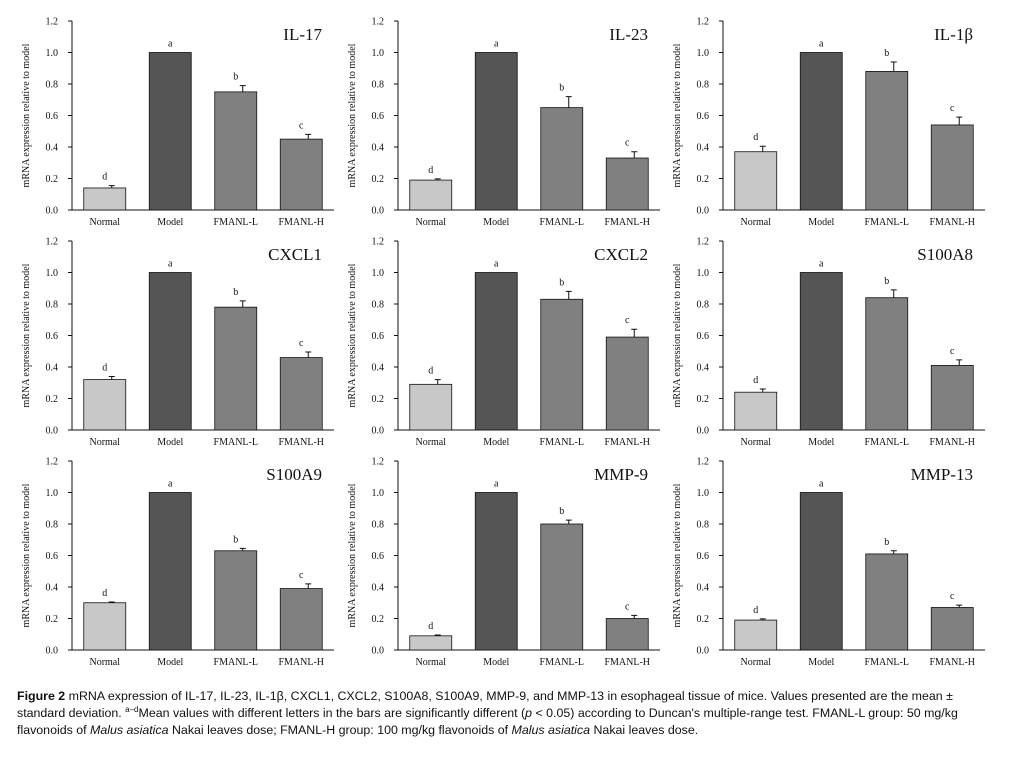  I want to click on panel-title: IL-1β, so click(953, 34).